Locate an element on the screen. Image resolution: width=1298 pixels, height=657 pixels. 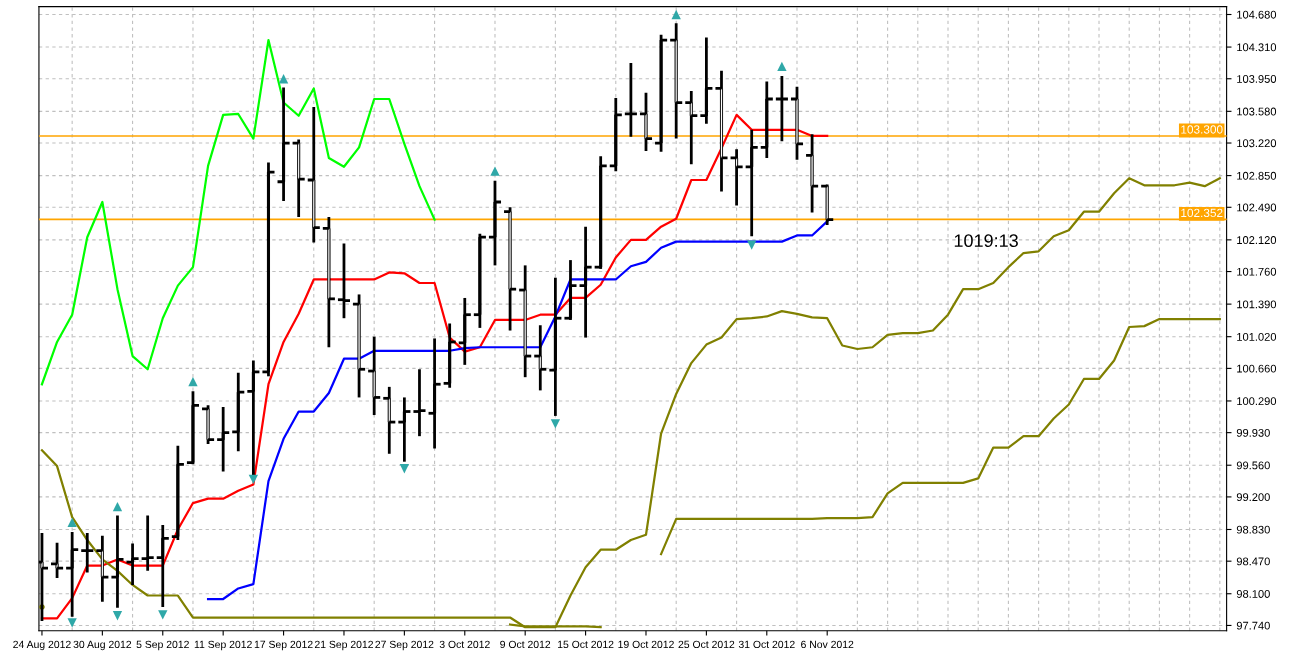
y-tick-label: 102.850 is located at coordinates (1257, 175).